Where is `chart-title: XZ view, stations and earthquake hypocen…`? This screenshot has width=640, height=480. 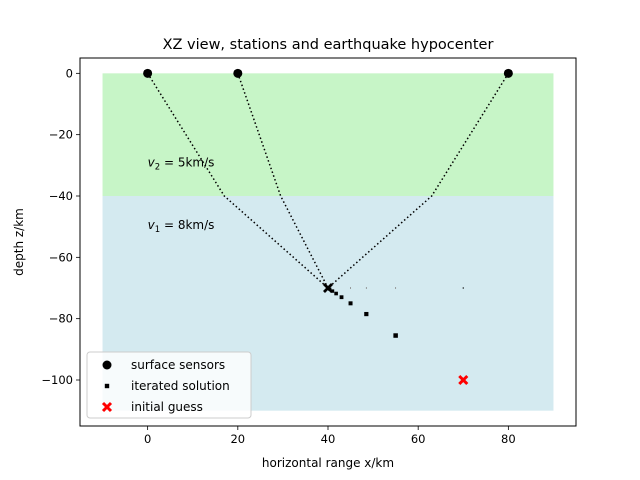
chart-title: XZ view, stations and earthquake hypocen… is located at coordinates (328, 45).